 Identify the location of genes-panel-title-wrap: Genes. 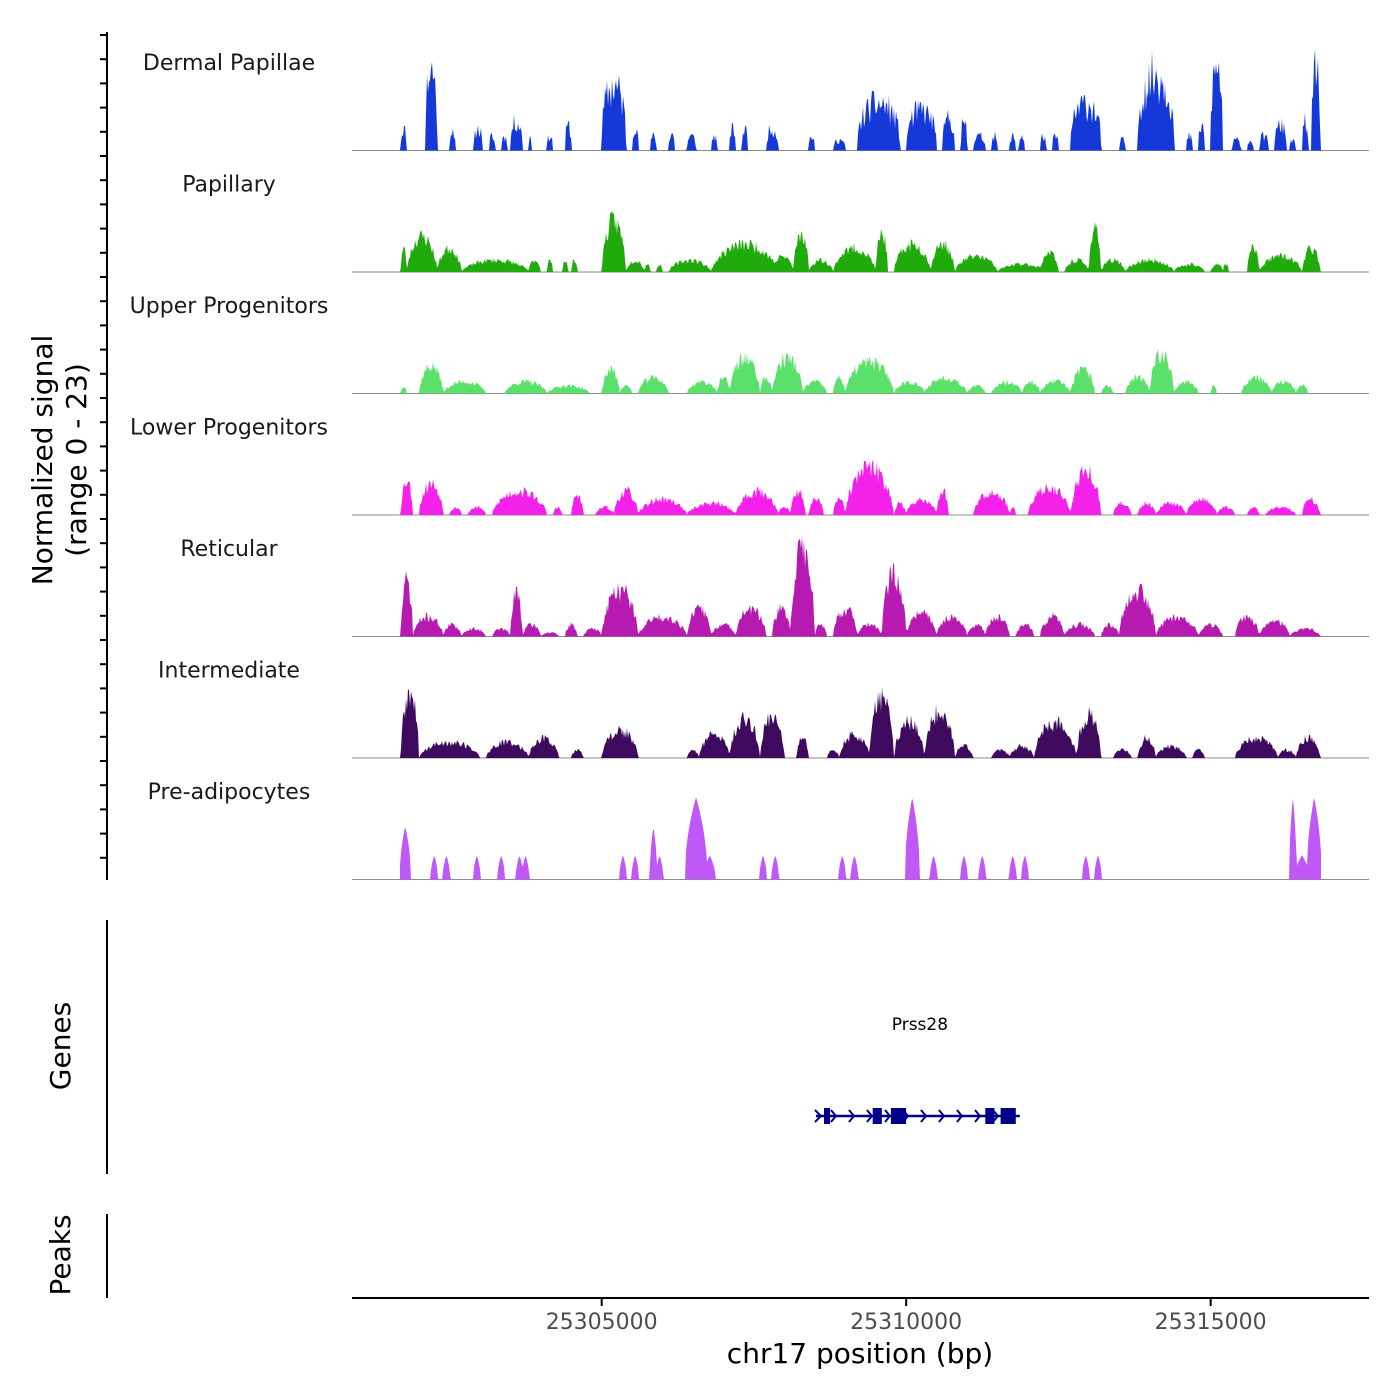
(60, 1046).